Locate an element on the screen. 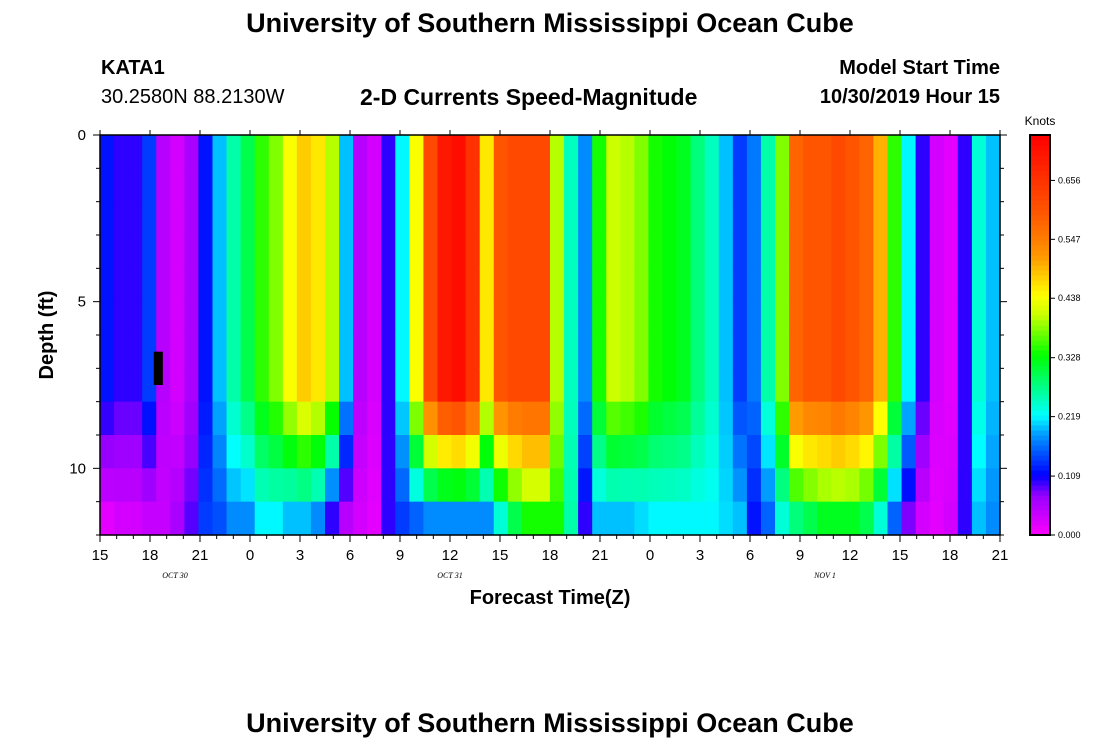 The width and height of the screenshot is (1100, 750). x-tick-label: 0 is located at coordinates (250, 555).